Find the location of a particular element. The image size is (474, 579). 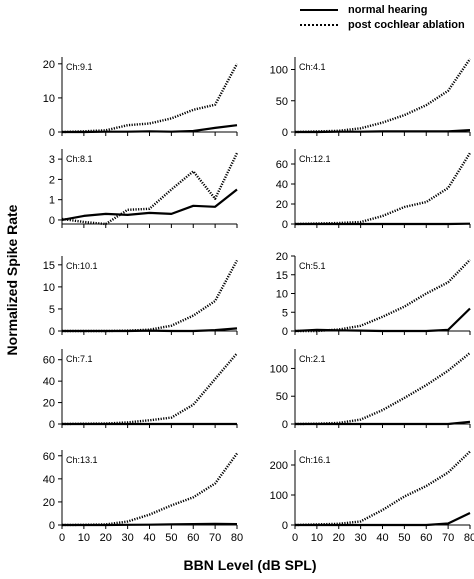

legend-swatch-solid is located at coordinates (319, 10).